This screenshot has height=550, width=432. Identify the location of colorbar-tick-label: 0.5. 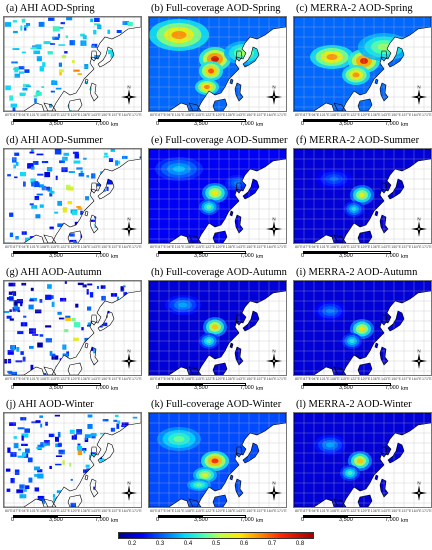
(216, 544).